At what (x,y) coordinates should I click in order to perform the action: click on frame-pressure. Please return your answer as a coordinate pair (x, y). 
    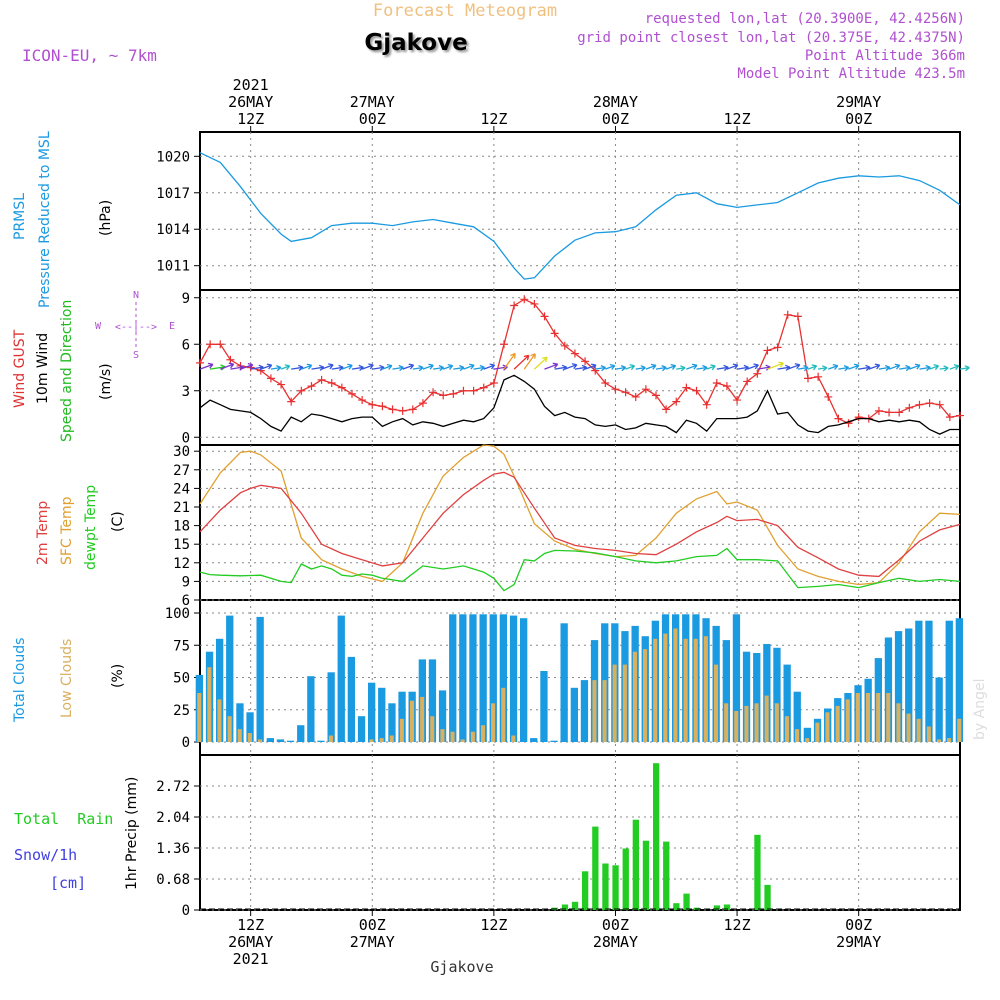
    Looking at the image, I should click on (580, 211).